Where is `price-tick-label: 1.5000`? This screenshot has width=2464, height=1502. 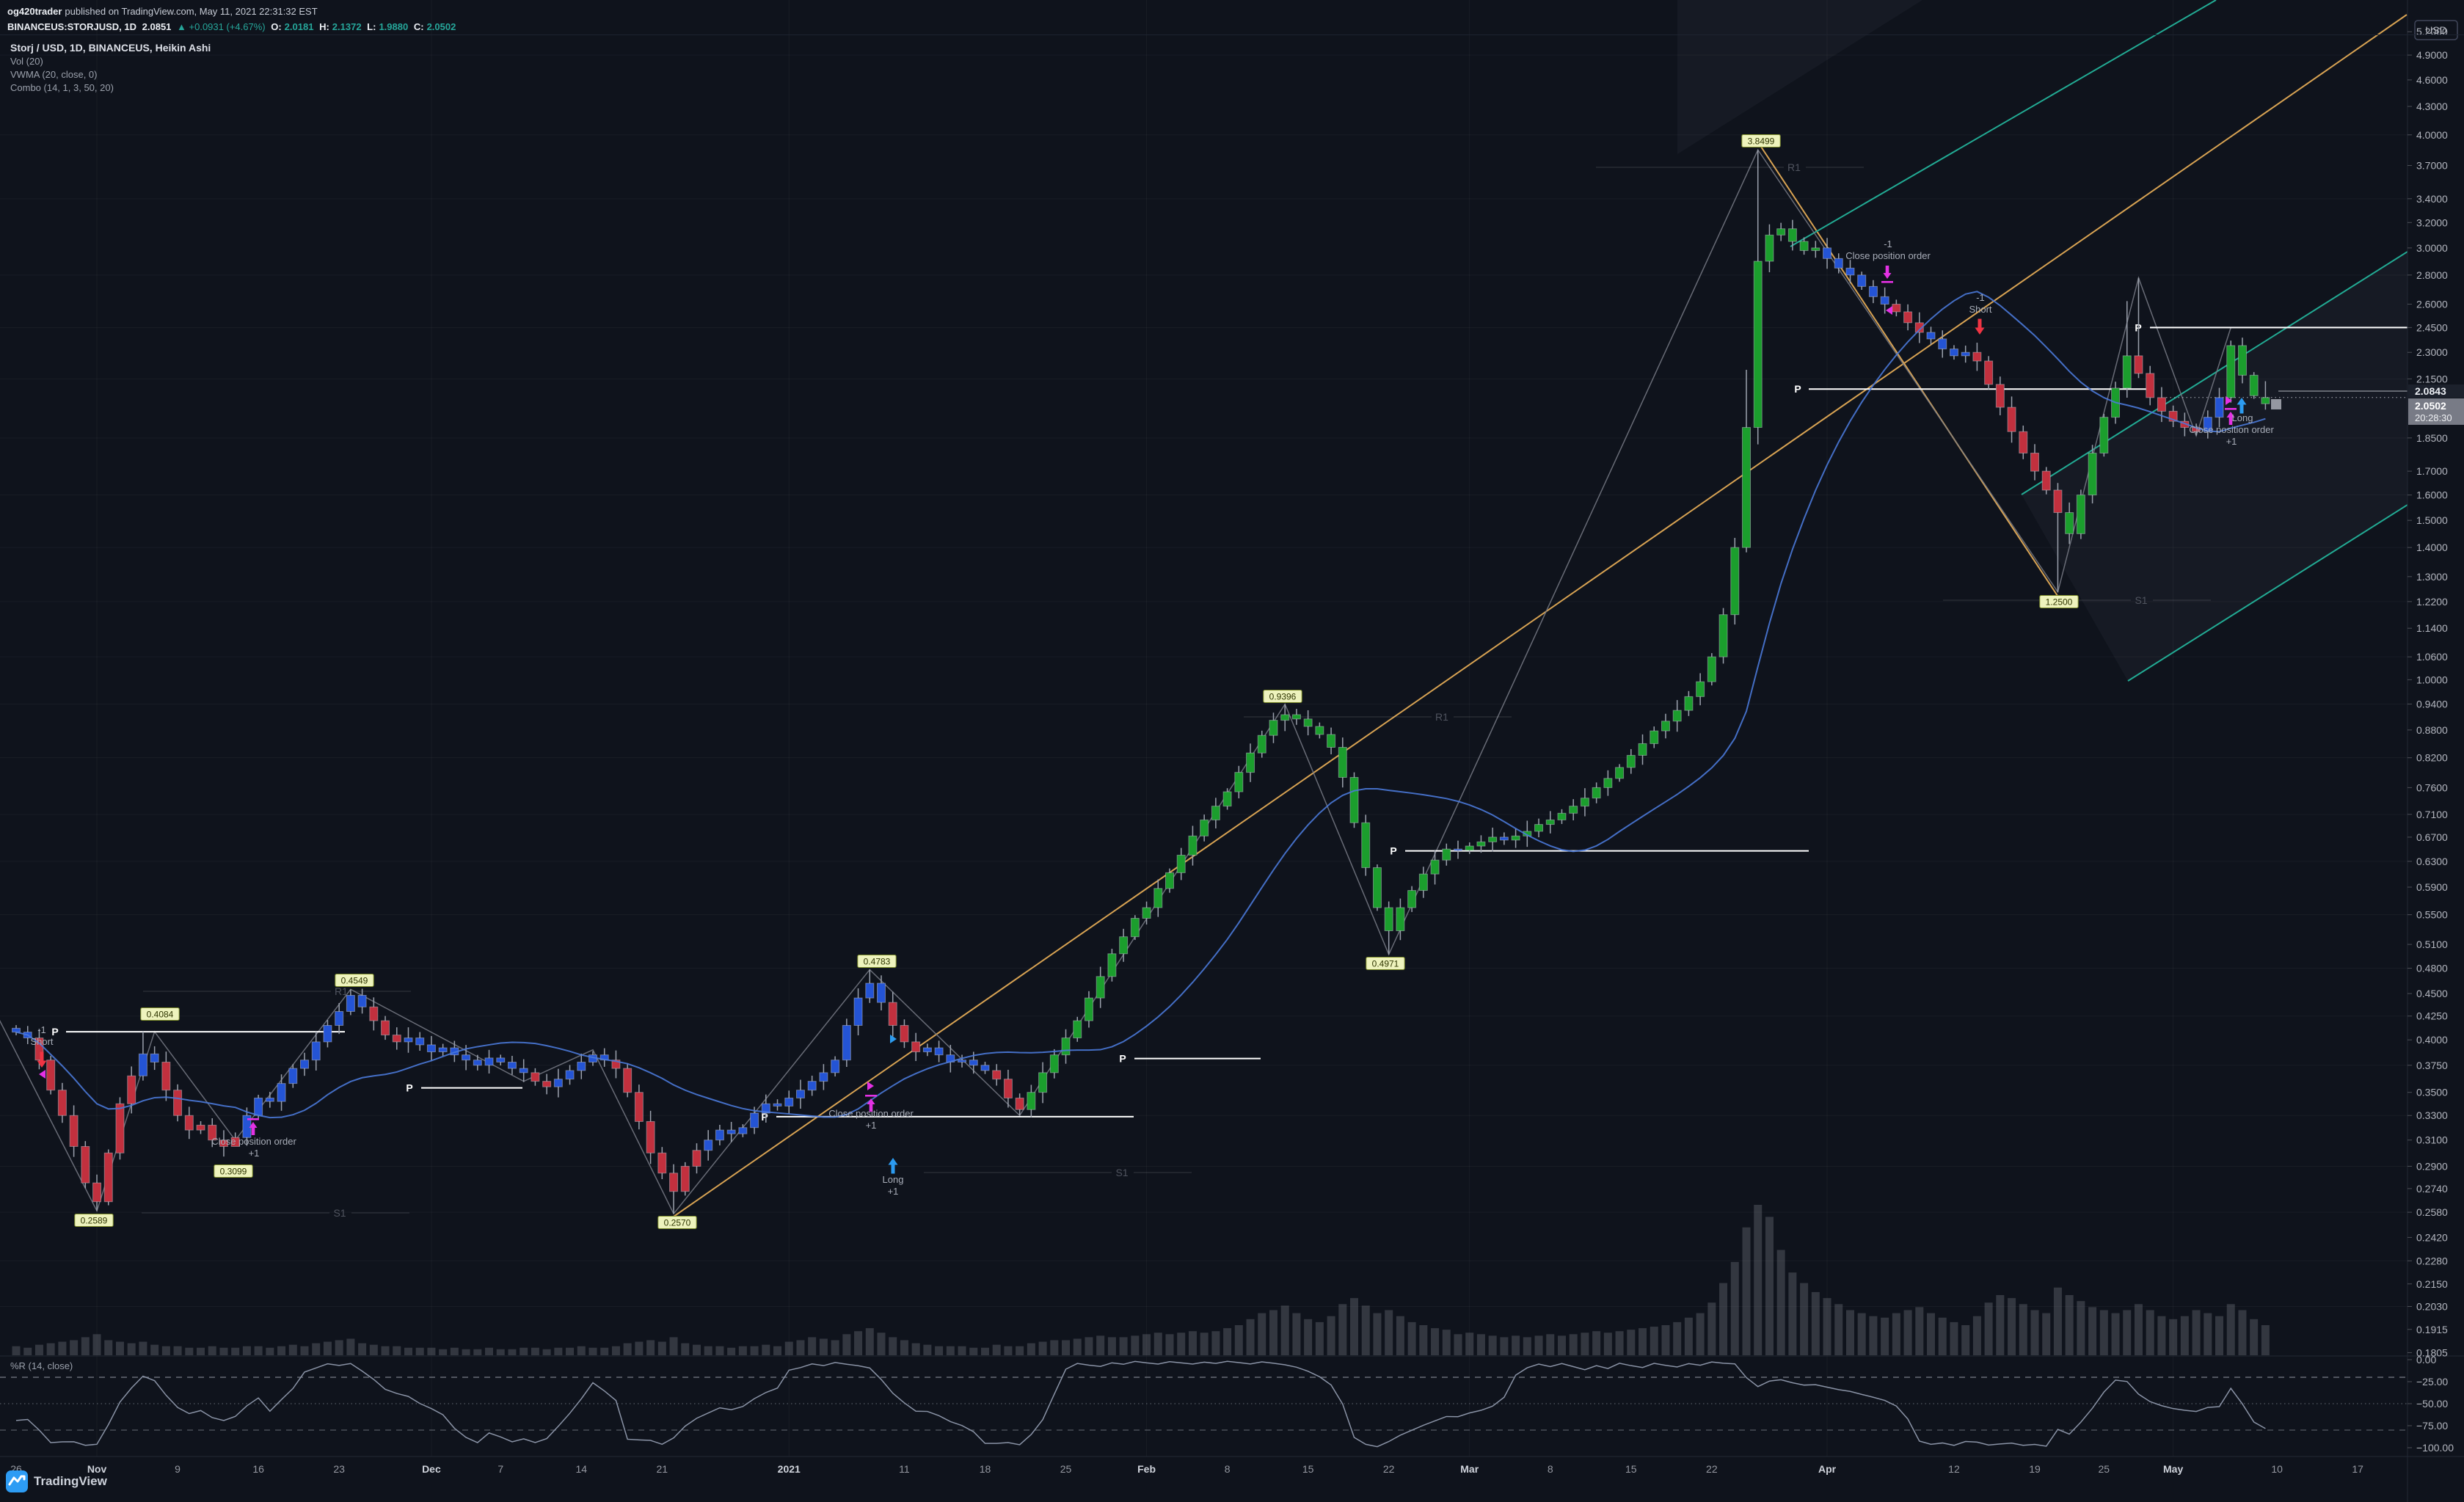 price-tick-label: 1.5000 is located at coordinates (2432, 520).